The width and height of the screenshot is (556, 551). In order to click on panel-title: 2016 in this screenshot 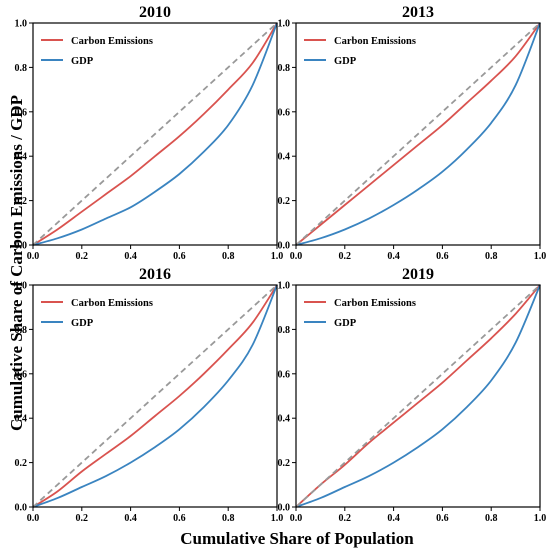, I will do `click(155, 274)`.